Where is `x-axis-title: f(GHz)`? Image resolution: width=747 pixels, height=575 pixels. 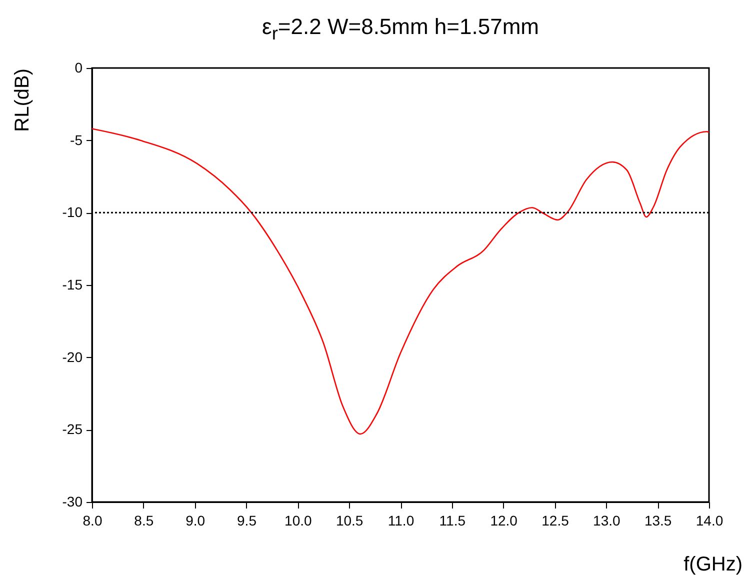 x-axis-title: f(GHz) is located at coordinates (713, 564).